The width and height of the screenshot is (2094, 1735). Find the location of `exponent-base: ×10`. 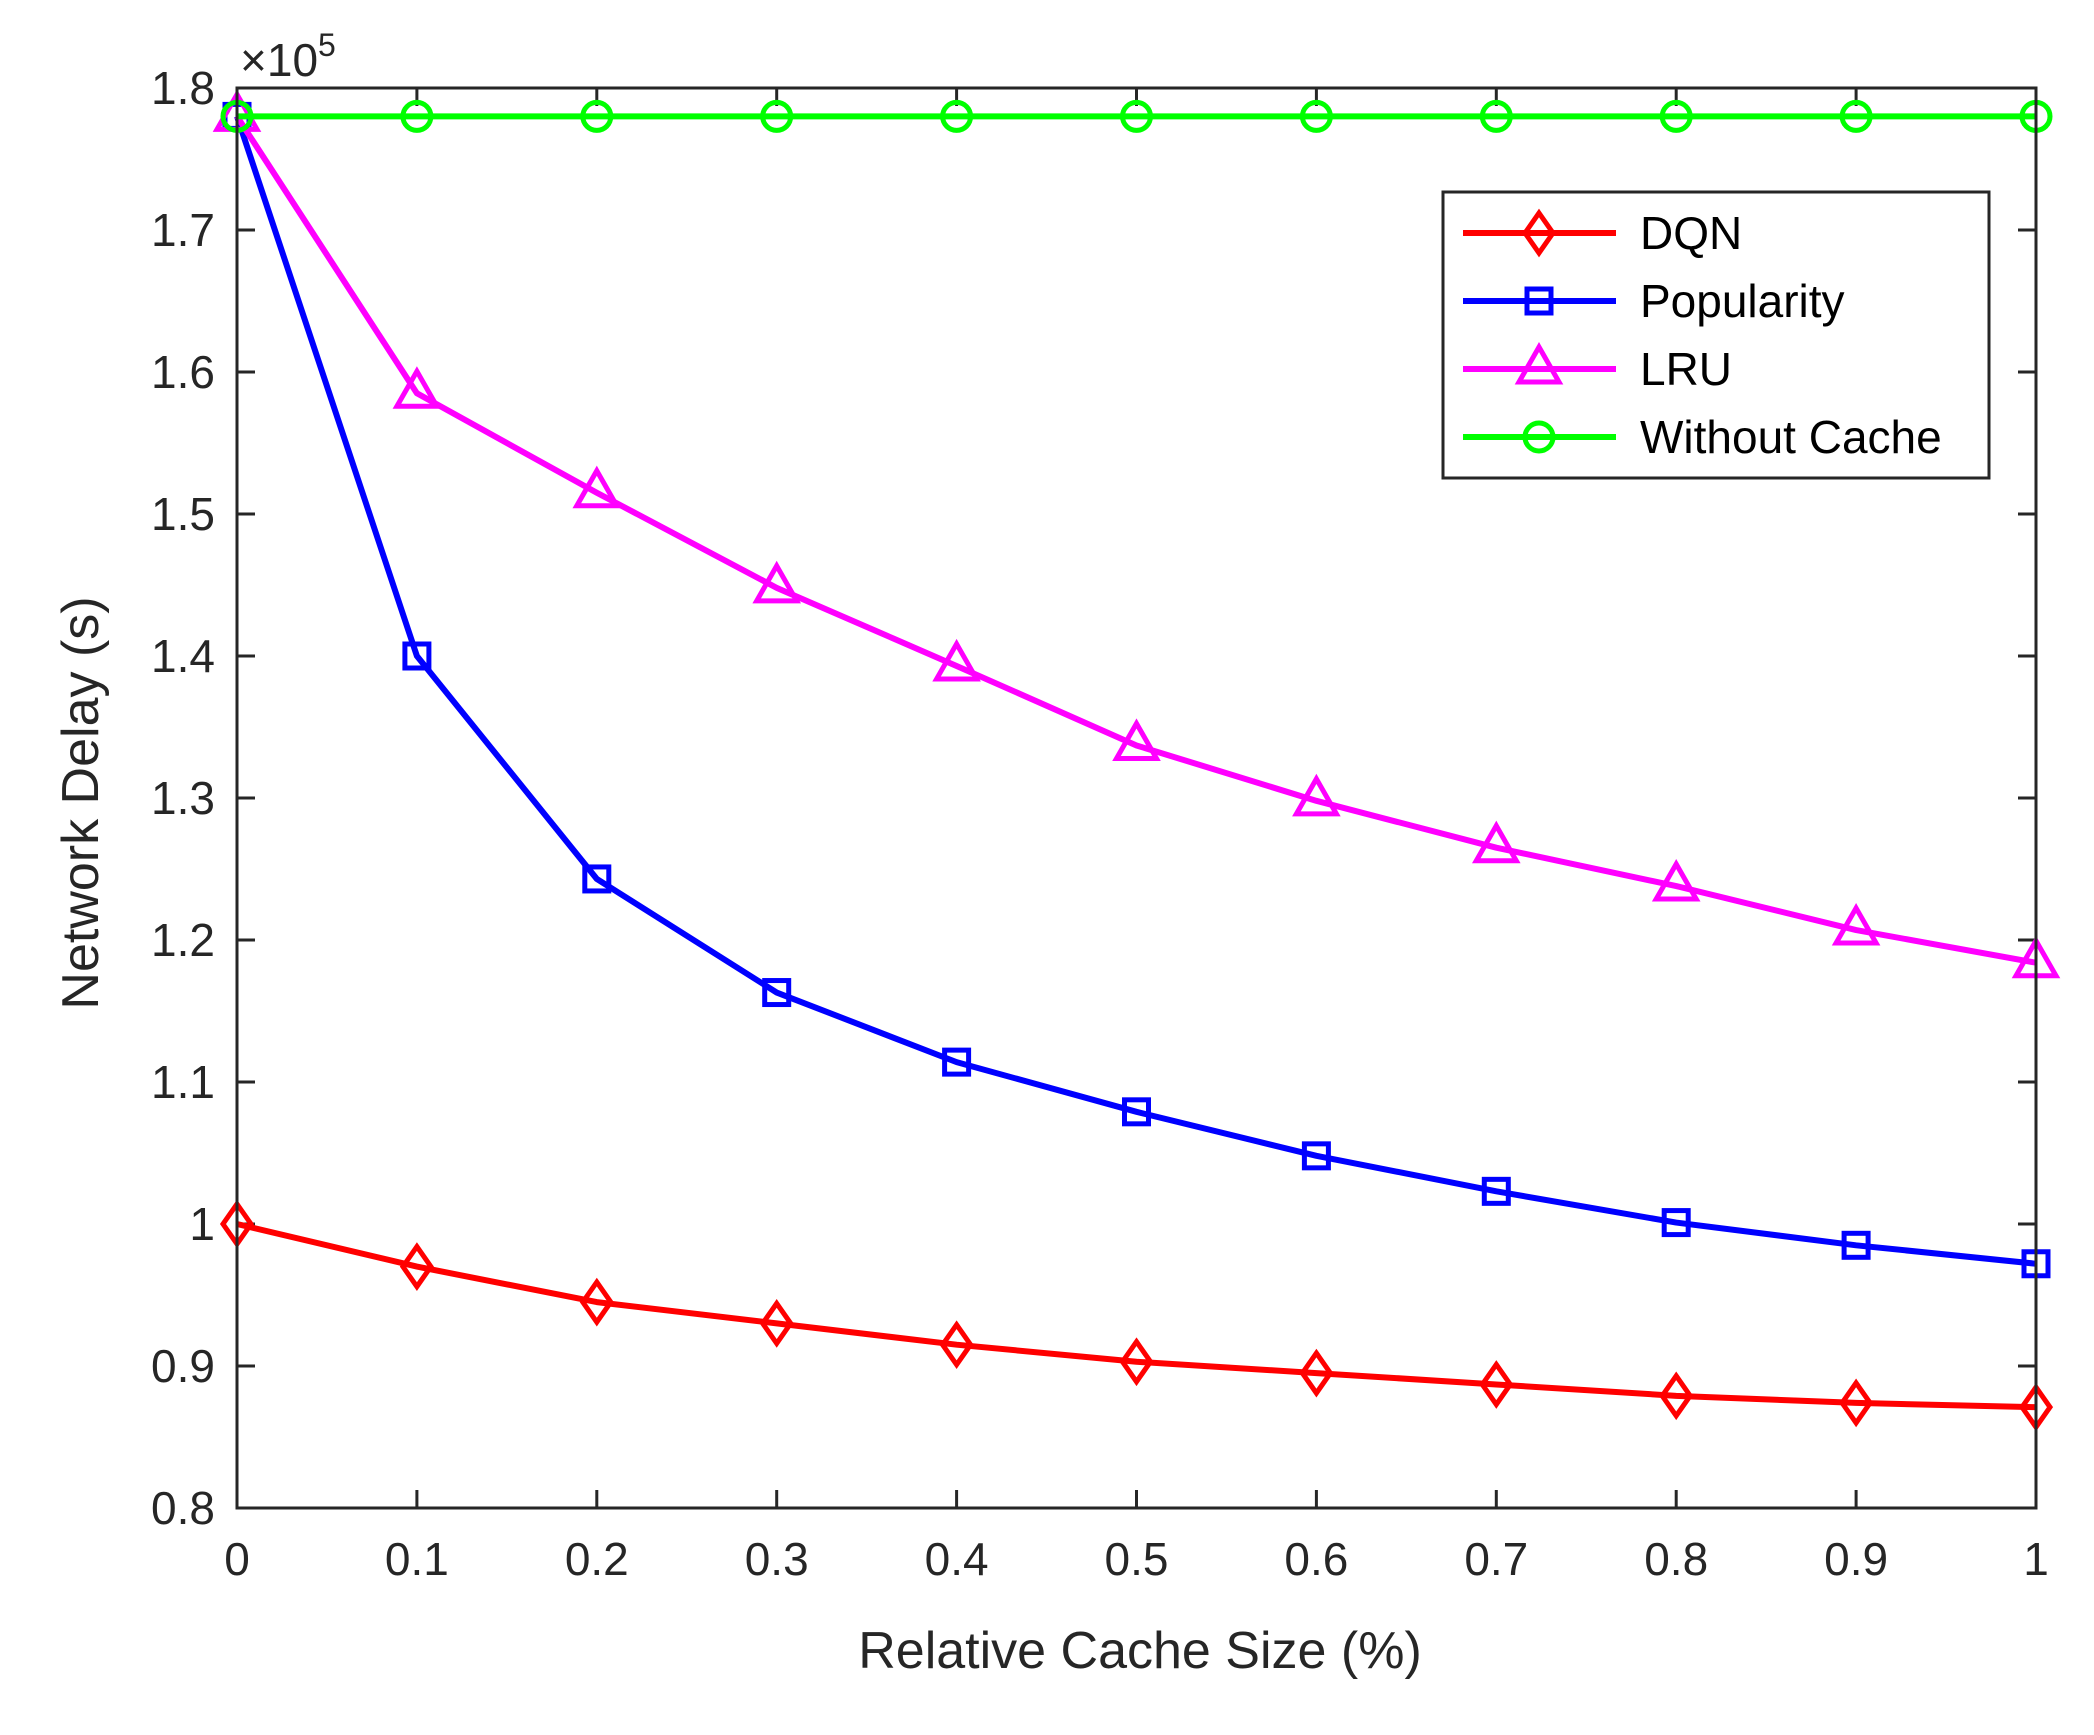

exponent-base: ×10 is located at coordinates (279, 60).